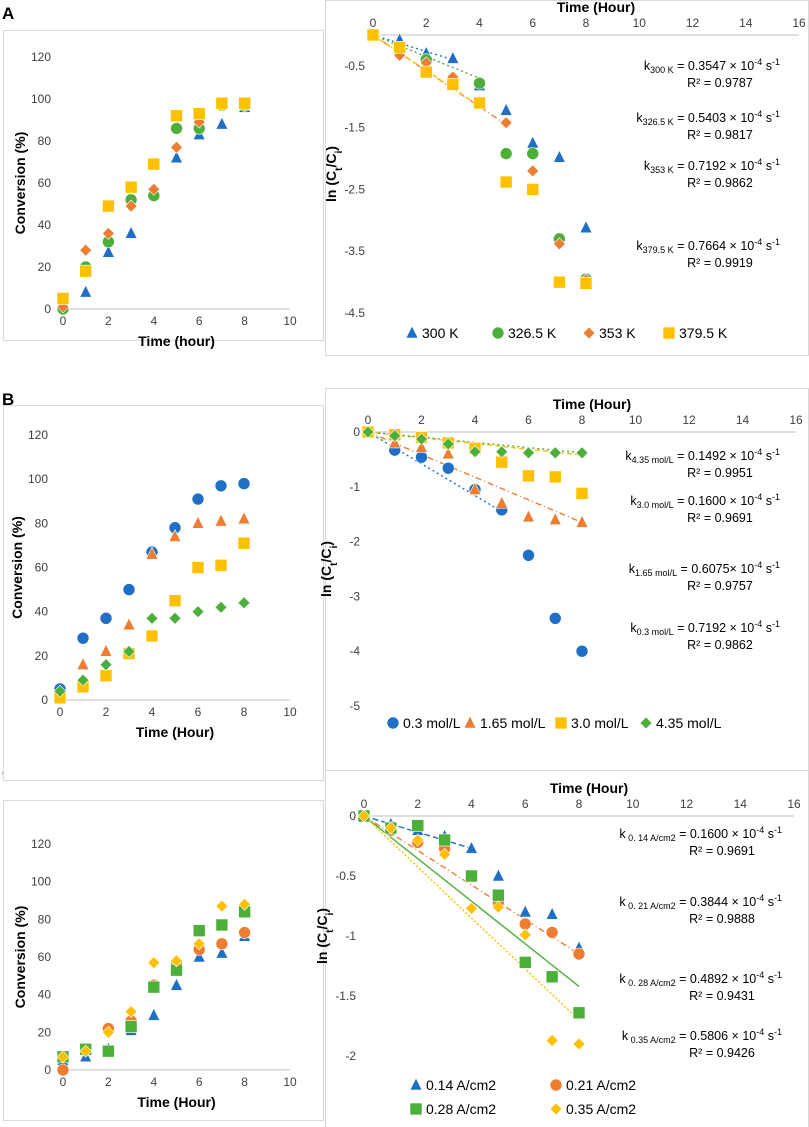  Describe the element at coordinates (700, 902) in the screenshot. I see `rate-constant-label: k 0. 21 A/cm2​ = 0.3844 × 10-4​ s-1​` at that location.